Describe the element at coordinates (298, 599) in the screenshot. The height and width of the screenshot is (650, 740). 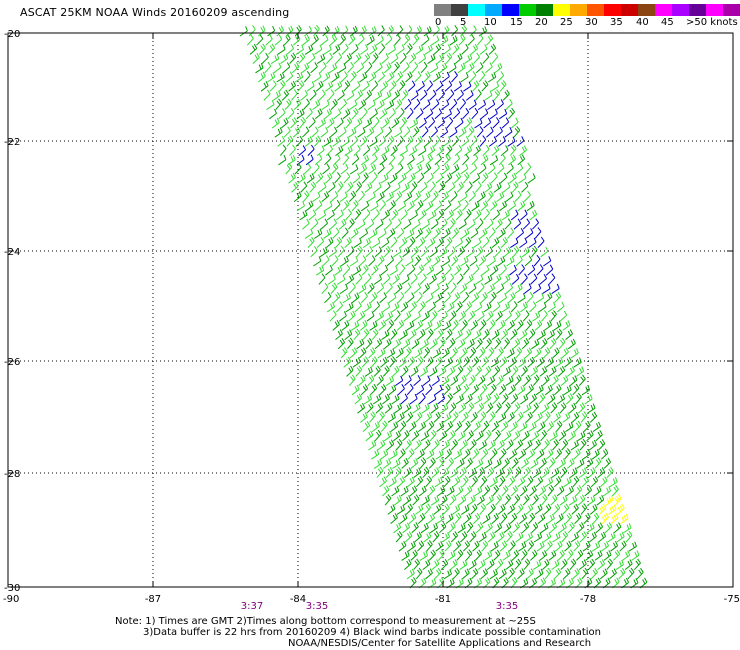
I see `longitude-label: -84` at that location.